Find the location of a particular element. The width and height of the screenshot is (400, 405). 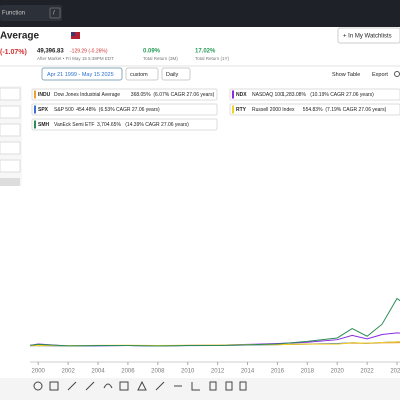

search-text: Function is located at coordinates (13, 14).